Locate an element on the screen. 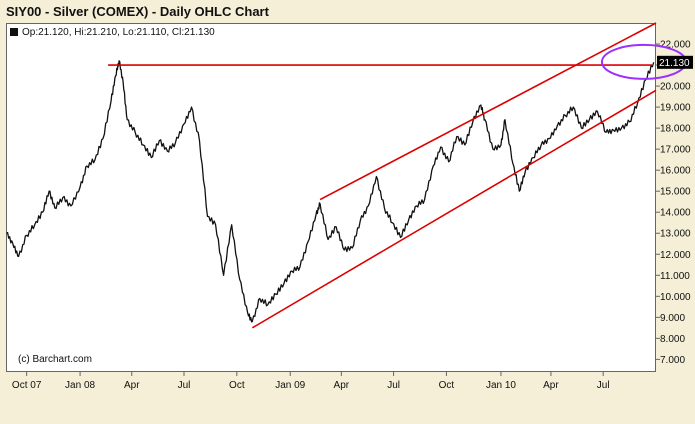 This screenshot has height=424, width=695. y-tick-label: 18.000 is located at coordinates (675, 129).